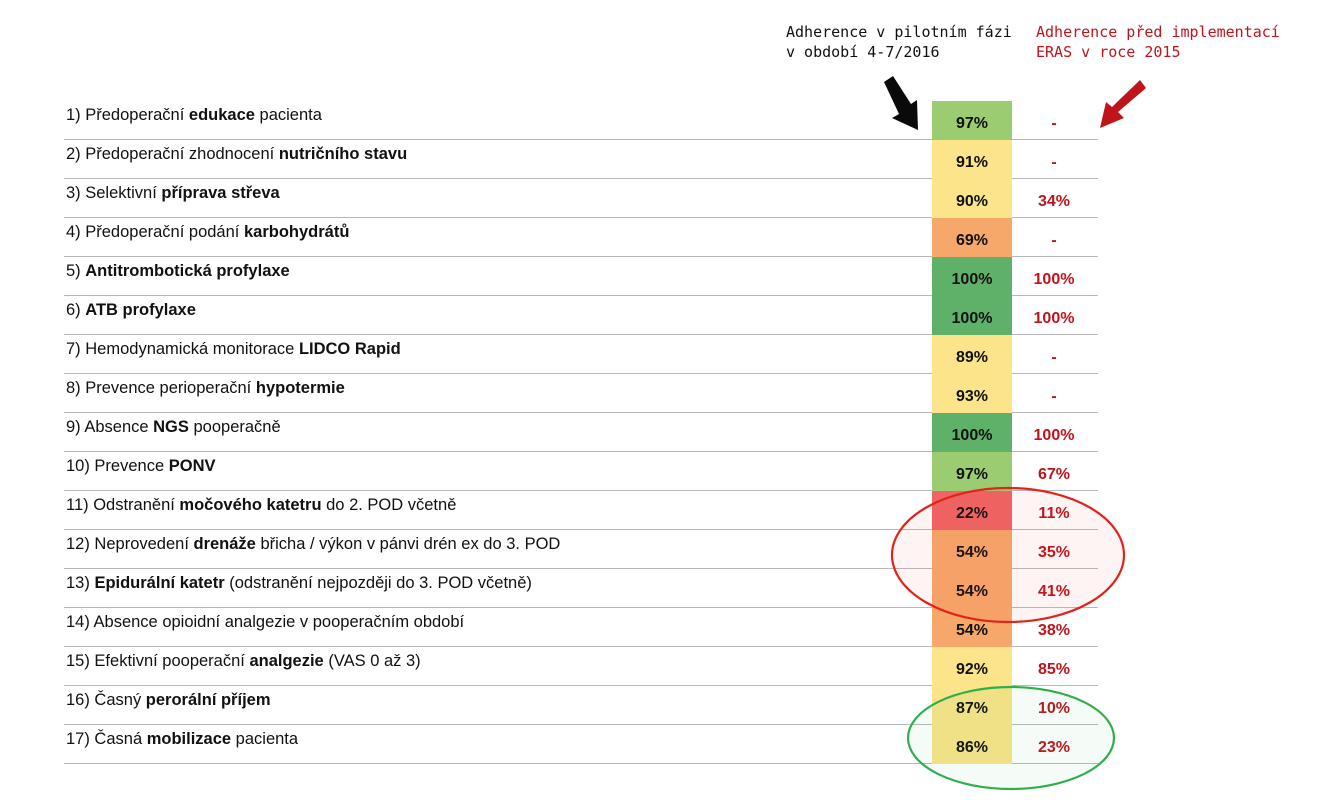 The width and height of the screenshot is (1318, 800). What do you see at coordinates (155, 232) in the screenshot?
I see `row-label-prefix: 4) Předoperační podání` at bounding box center [155, 232].